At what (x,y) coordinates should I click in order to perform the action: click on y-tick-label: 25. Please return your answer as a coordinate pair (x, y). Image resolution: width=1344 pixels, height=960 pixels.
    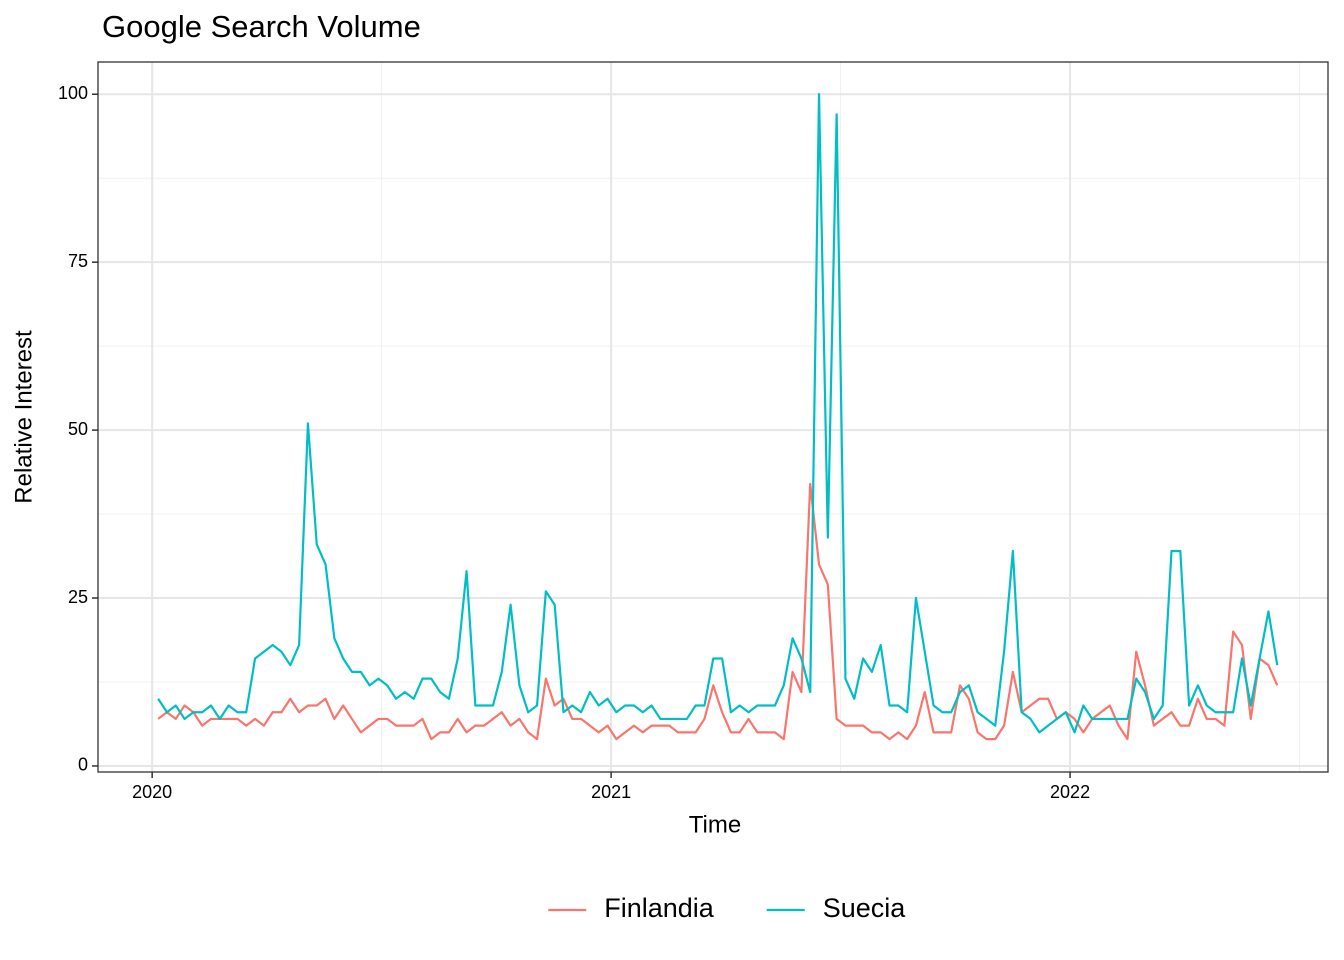
    Looking at the image, I should click on (78, 597).